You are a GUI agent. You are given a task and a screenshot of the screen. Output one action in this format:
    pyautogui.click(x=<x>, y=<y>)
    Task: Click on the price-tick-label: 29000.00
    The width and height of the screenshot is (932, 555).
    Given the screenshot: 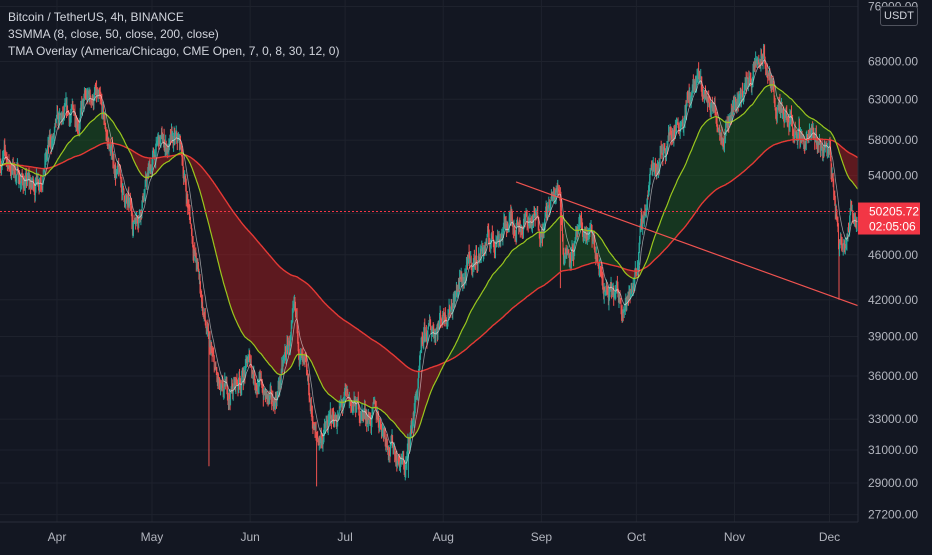 What is the action you would take?
    pyautogui.click(x=893, y=483)
    